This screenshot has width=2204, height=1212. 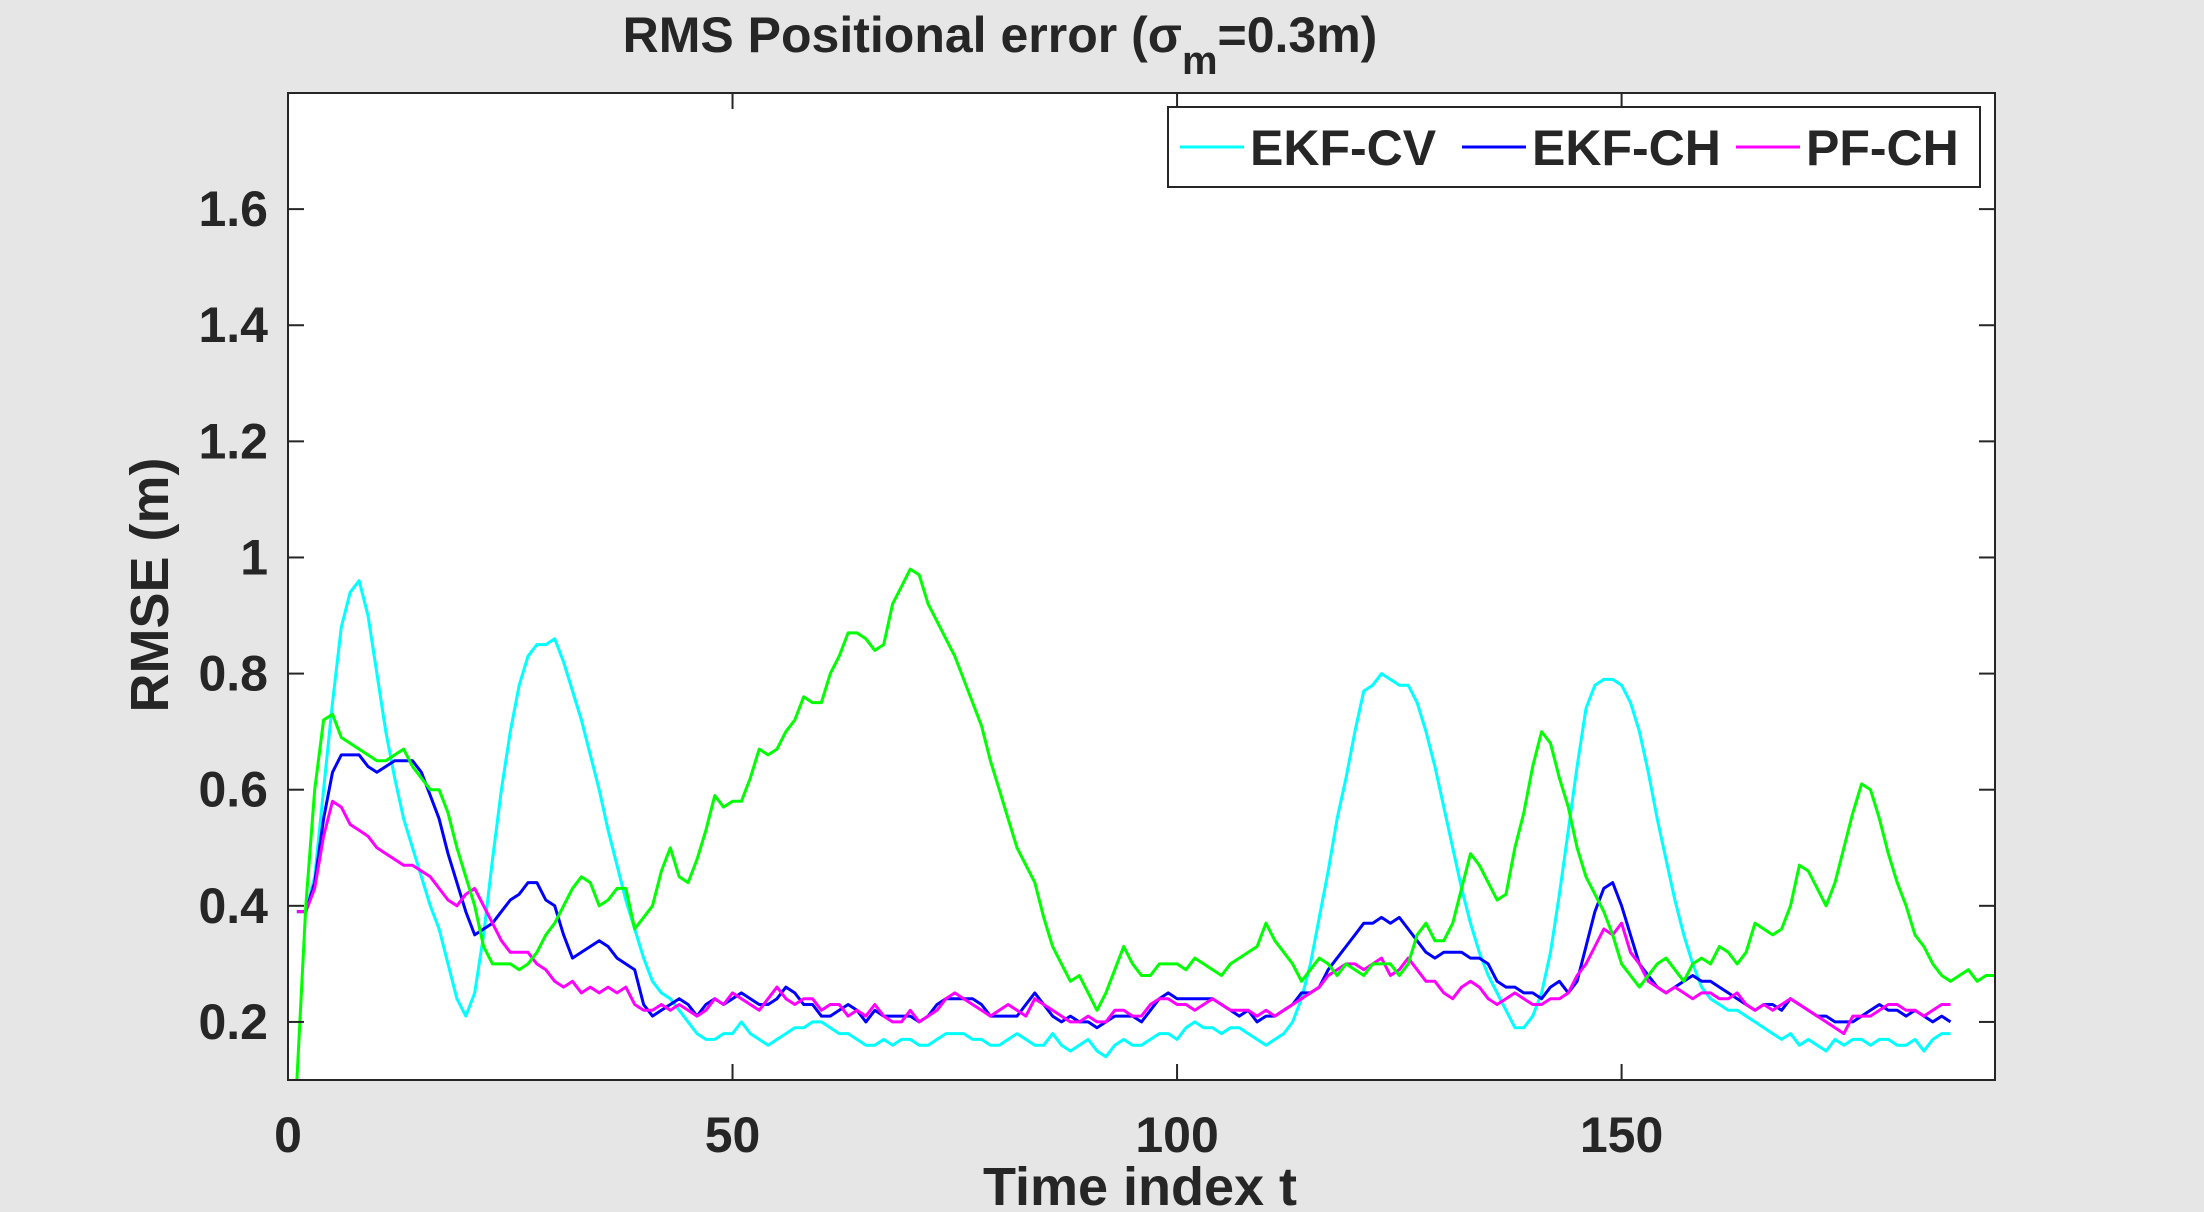 I want to click on y-tick-label: 1.2, so click(x=233, y=441).